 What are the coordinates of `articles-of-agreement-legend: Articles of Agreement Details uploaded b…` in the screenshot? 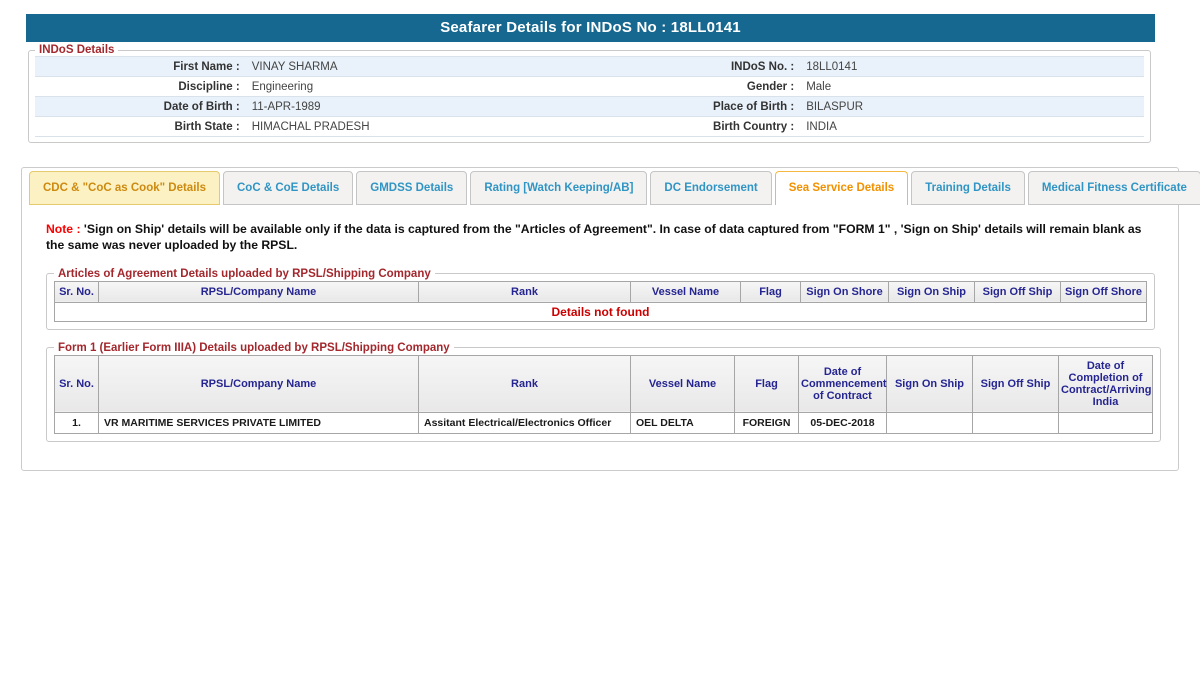 It's located at (244, 273).